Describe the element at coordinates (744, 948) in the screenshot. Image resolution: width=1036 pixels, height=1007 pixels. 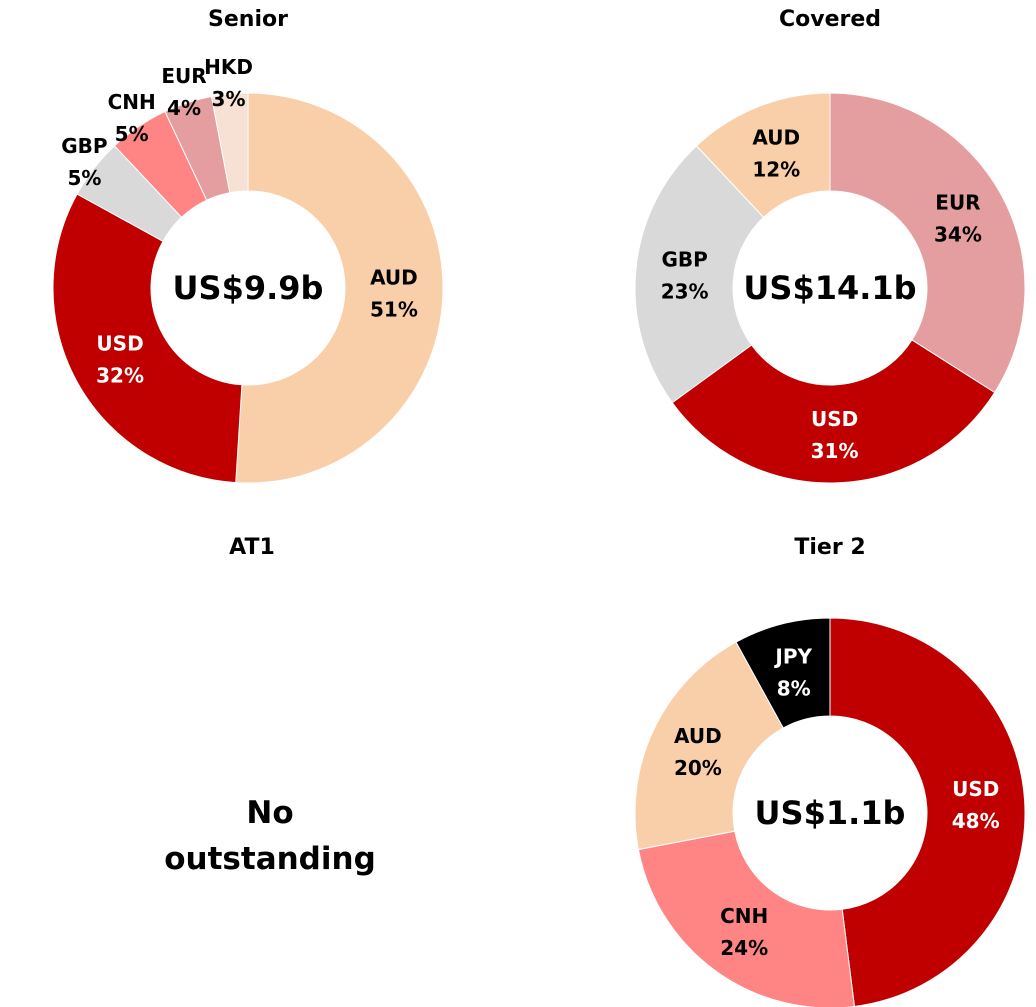
I see `slice-value: 24%` at that location.